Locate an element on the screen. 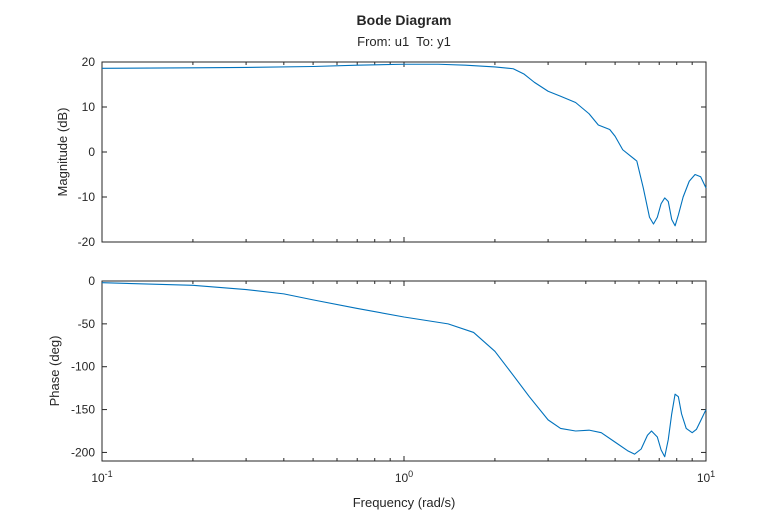  frequency-tick-label: 10⁻¹ is located at coordinates (101, 477).